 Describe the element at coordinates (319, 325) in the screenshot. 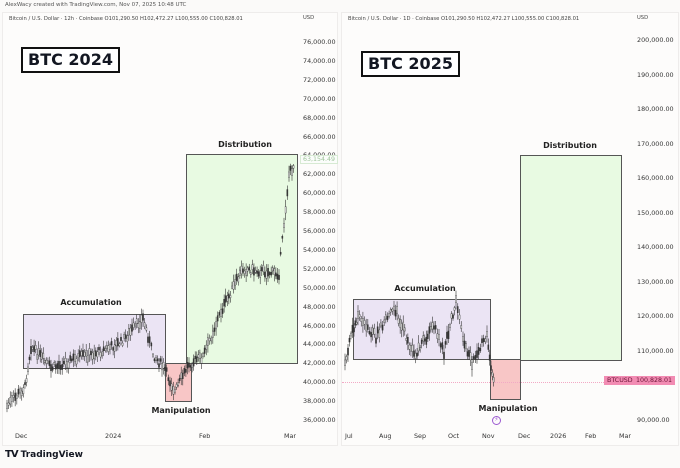

I see `price-tick: 46,000.00` at that location.